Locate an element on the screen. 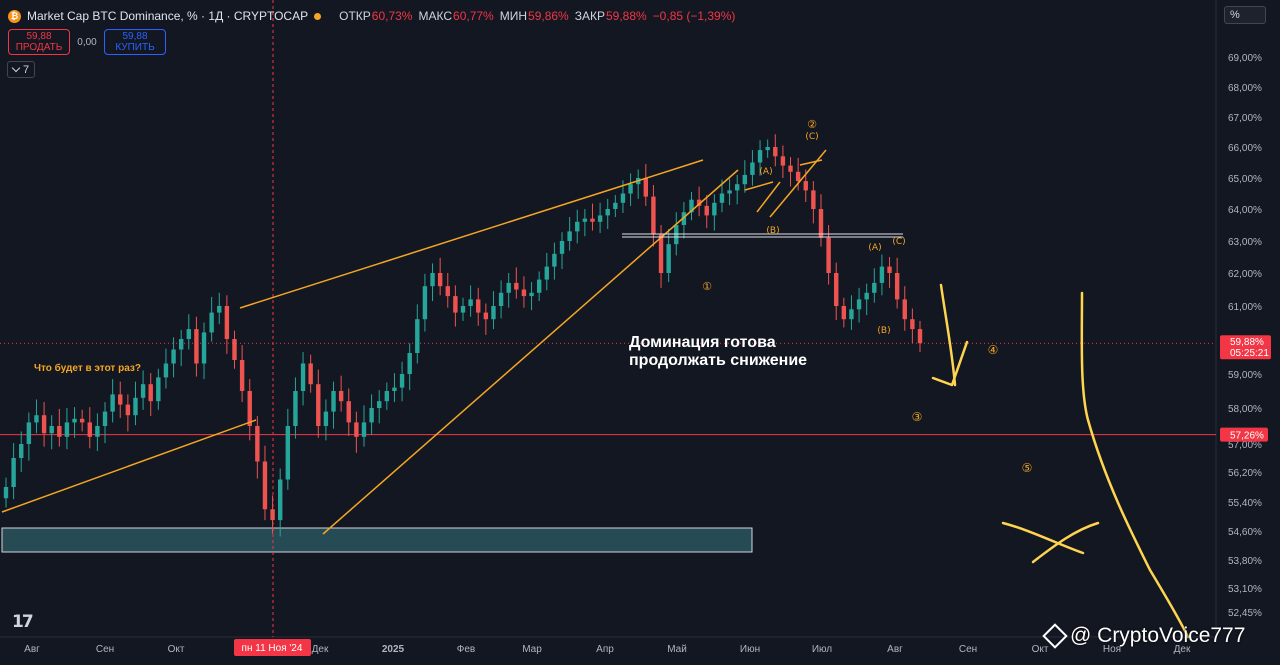 The image size is (1280, 665). y-tick-label: 63,00% is located at coordinates (1245, 242).